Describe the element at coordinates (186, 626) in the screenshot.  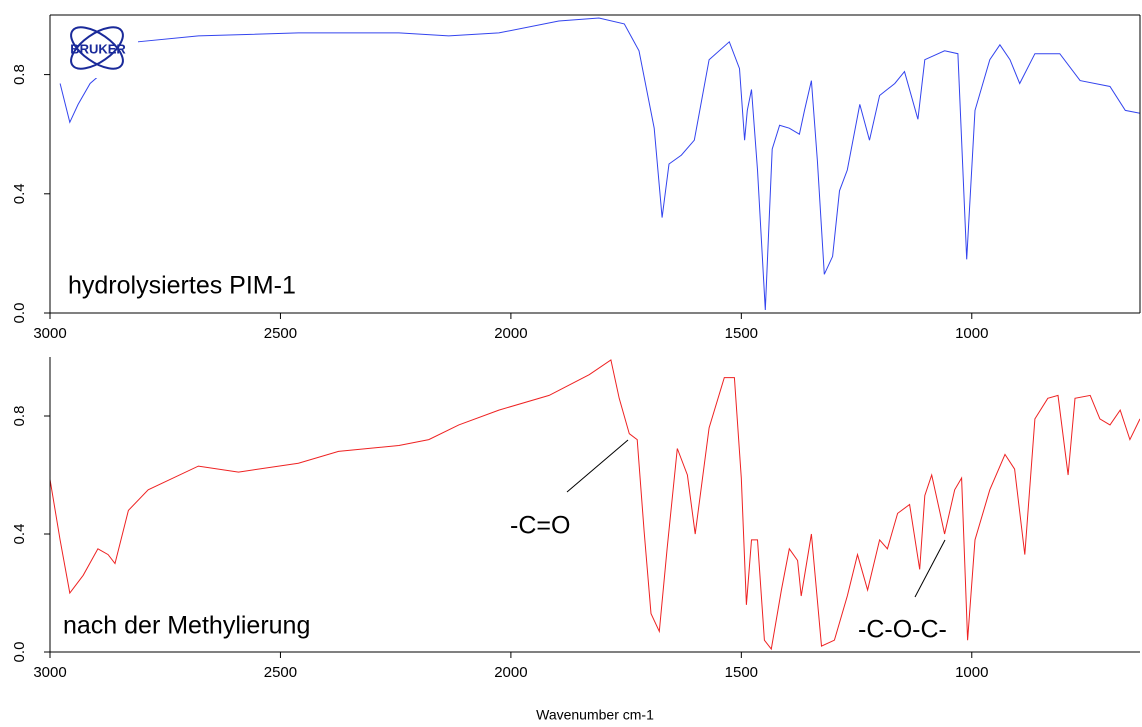
I see `annotation: nach der Methylierung` at that location.